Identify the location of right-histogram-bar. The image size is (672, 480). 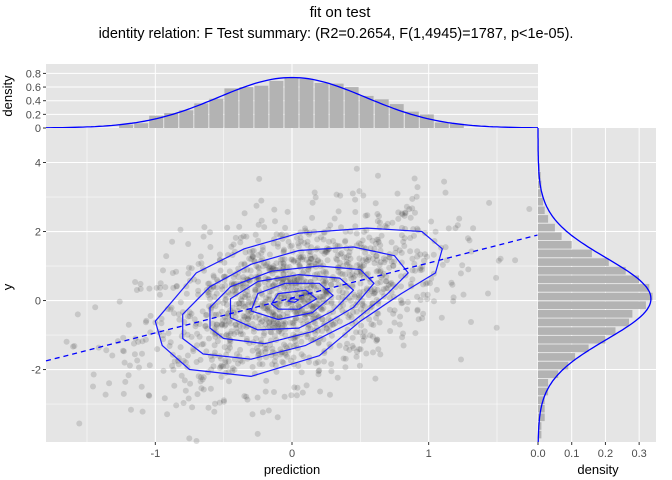
(563, 348).